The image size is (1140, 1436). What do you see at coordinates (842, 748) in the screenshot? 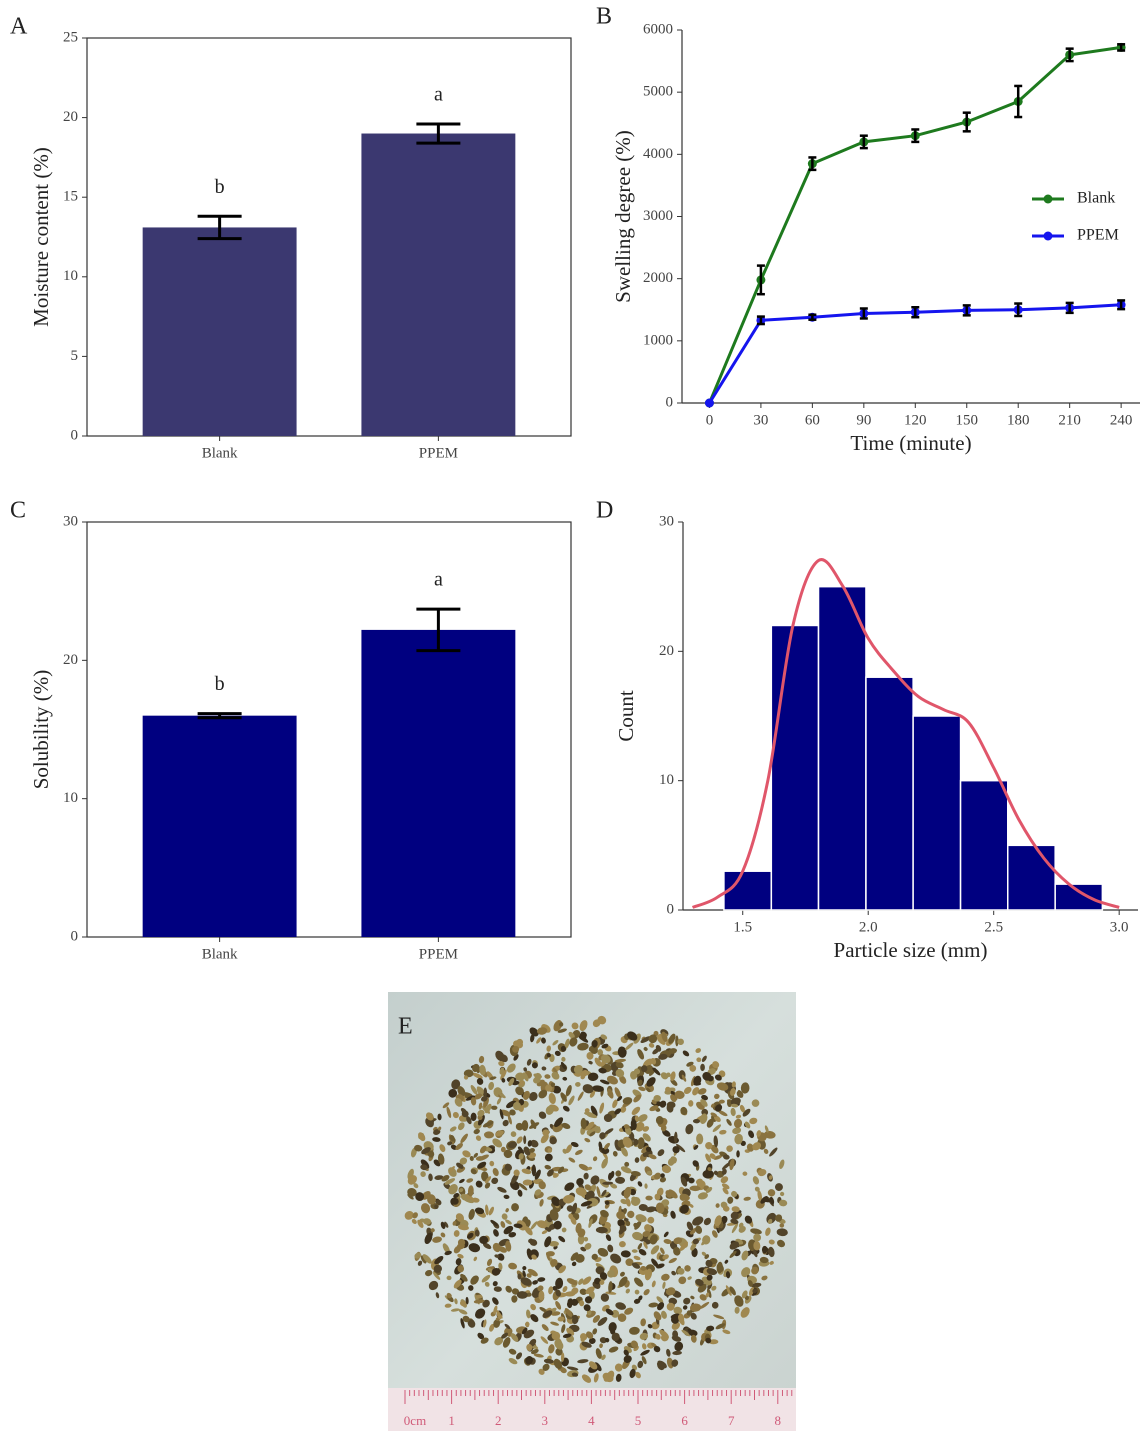
I see `histogram-bar` at bounding box center [842, 748].